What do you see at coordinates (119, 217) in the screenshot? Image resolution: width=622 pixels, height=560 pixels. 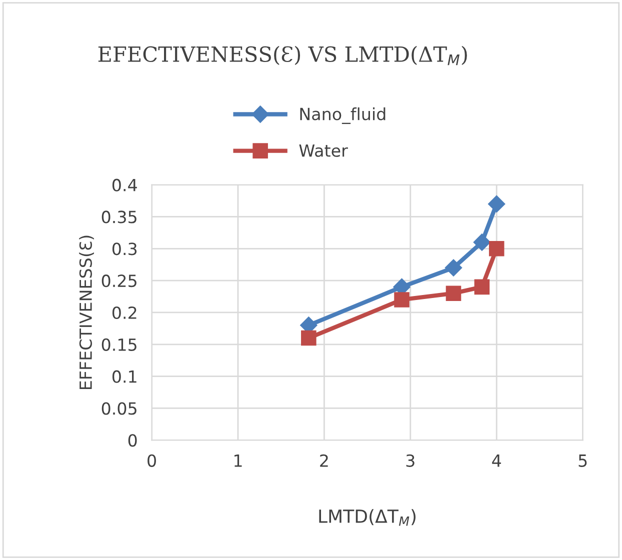 I see `y-tick-label: 0.35` at bounding box center [119, 217].